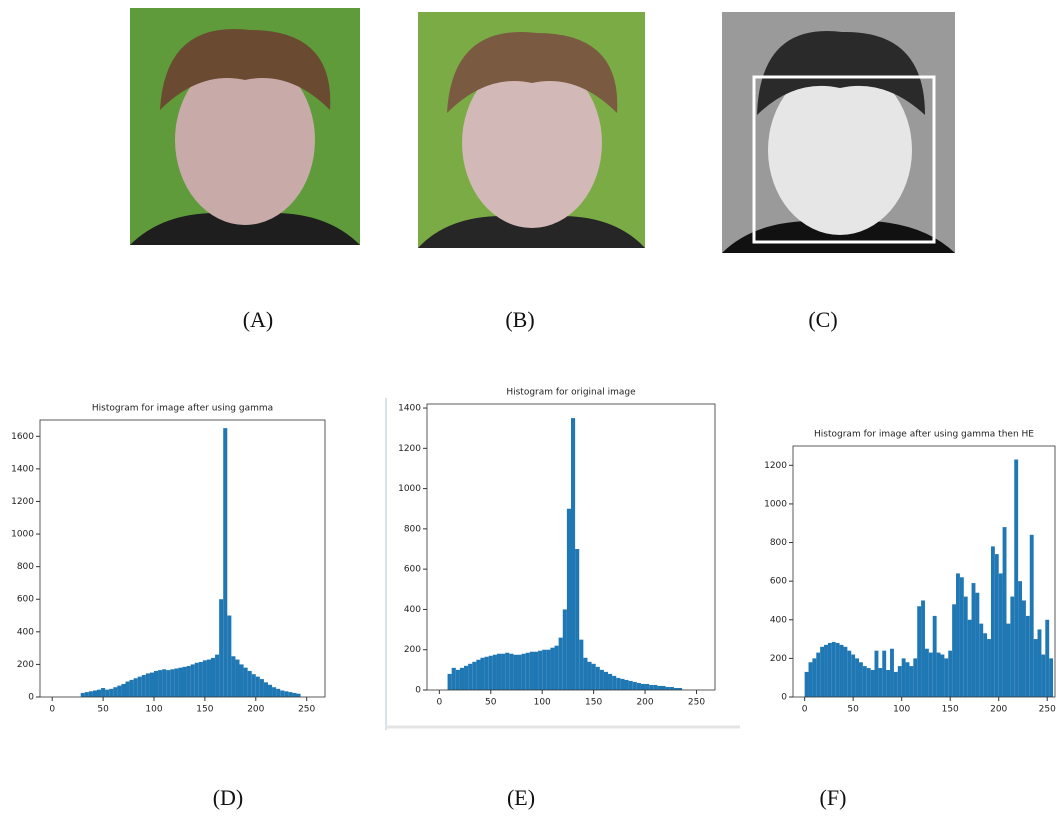  Describe the element at coordinates (409, 409) in the screenshot. I see `y-tick-label: 1400` at that location.